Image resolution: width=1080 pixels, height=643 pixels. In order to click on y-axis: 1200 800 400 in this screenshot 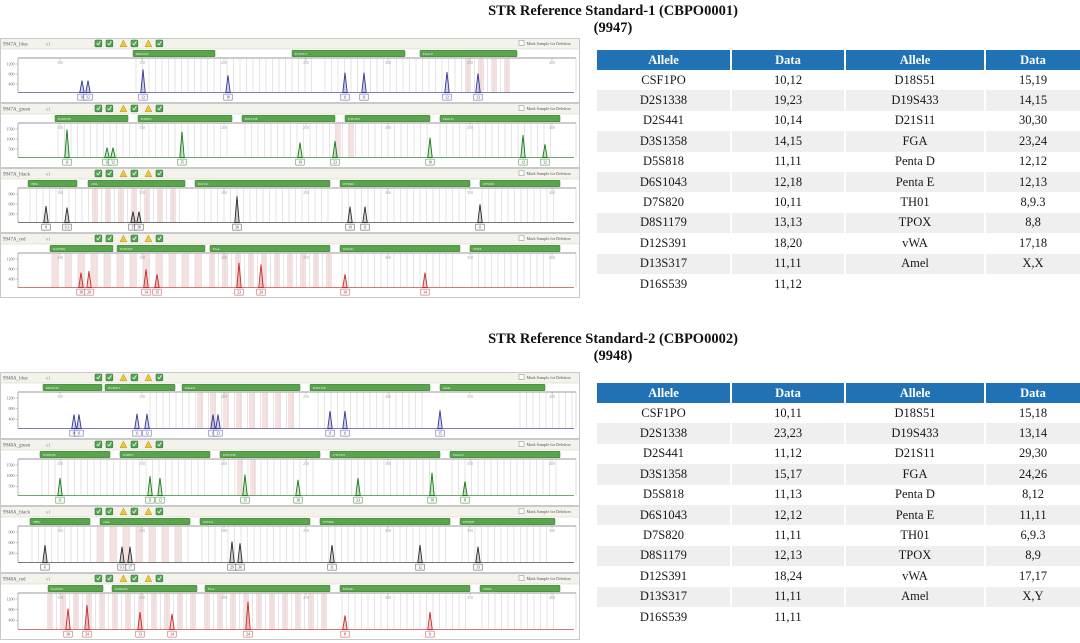, I will do `click(13, 75)`.